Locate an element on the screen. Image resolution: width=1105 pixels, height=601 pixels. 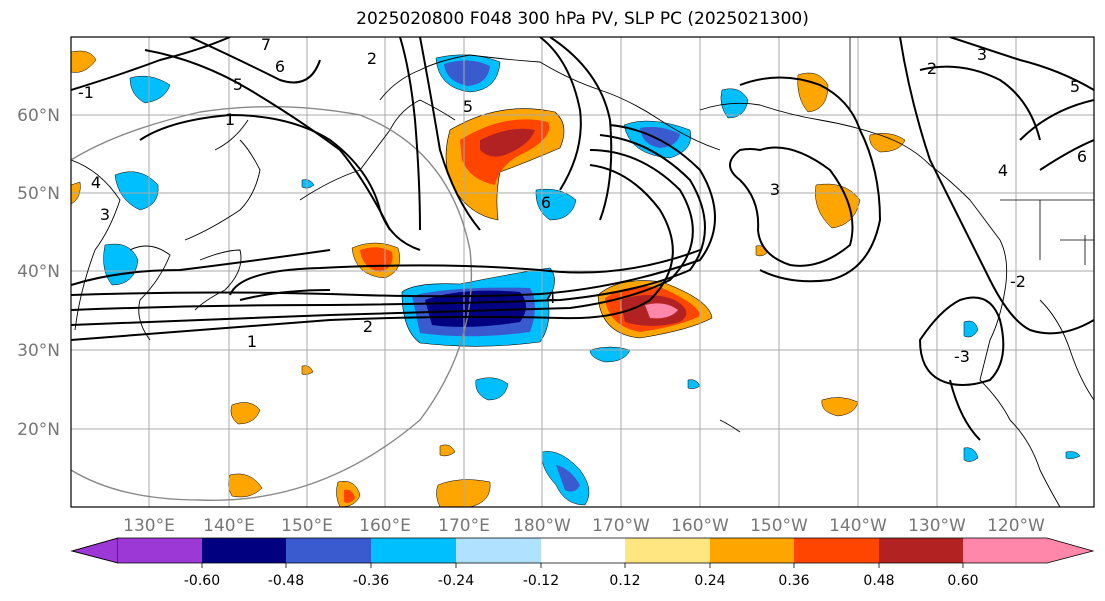
colorbar-tick-label: 0.36 is located at coordinates (793, 581).